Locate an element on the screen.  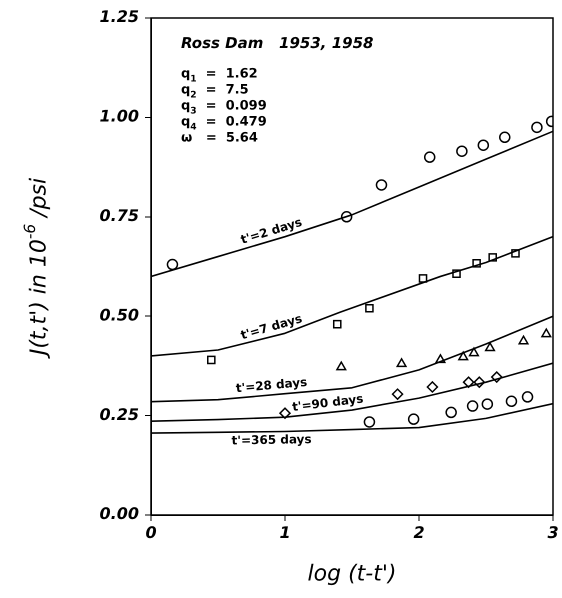
series-label: t'=365 days is located at coordinates (271, 440).